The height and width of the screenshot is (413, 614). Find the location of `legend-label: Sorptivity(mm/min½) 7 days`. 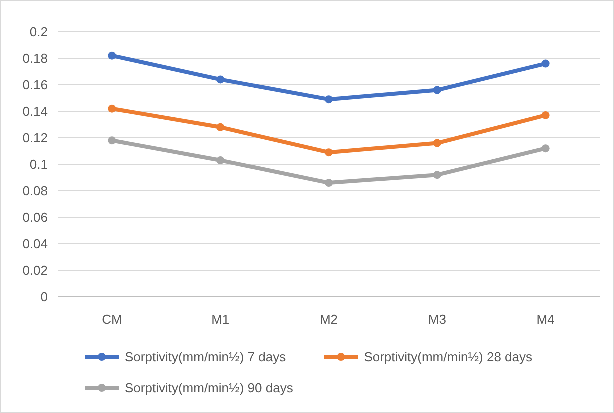

legend-label: Sorptivity(mm/min½) 7 days is located at coordinates (206, 357).